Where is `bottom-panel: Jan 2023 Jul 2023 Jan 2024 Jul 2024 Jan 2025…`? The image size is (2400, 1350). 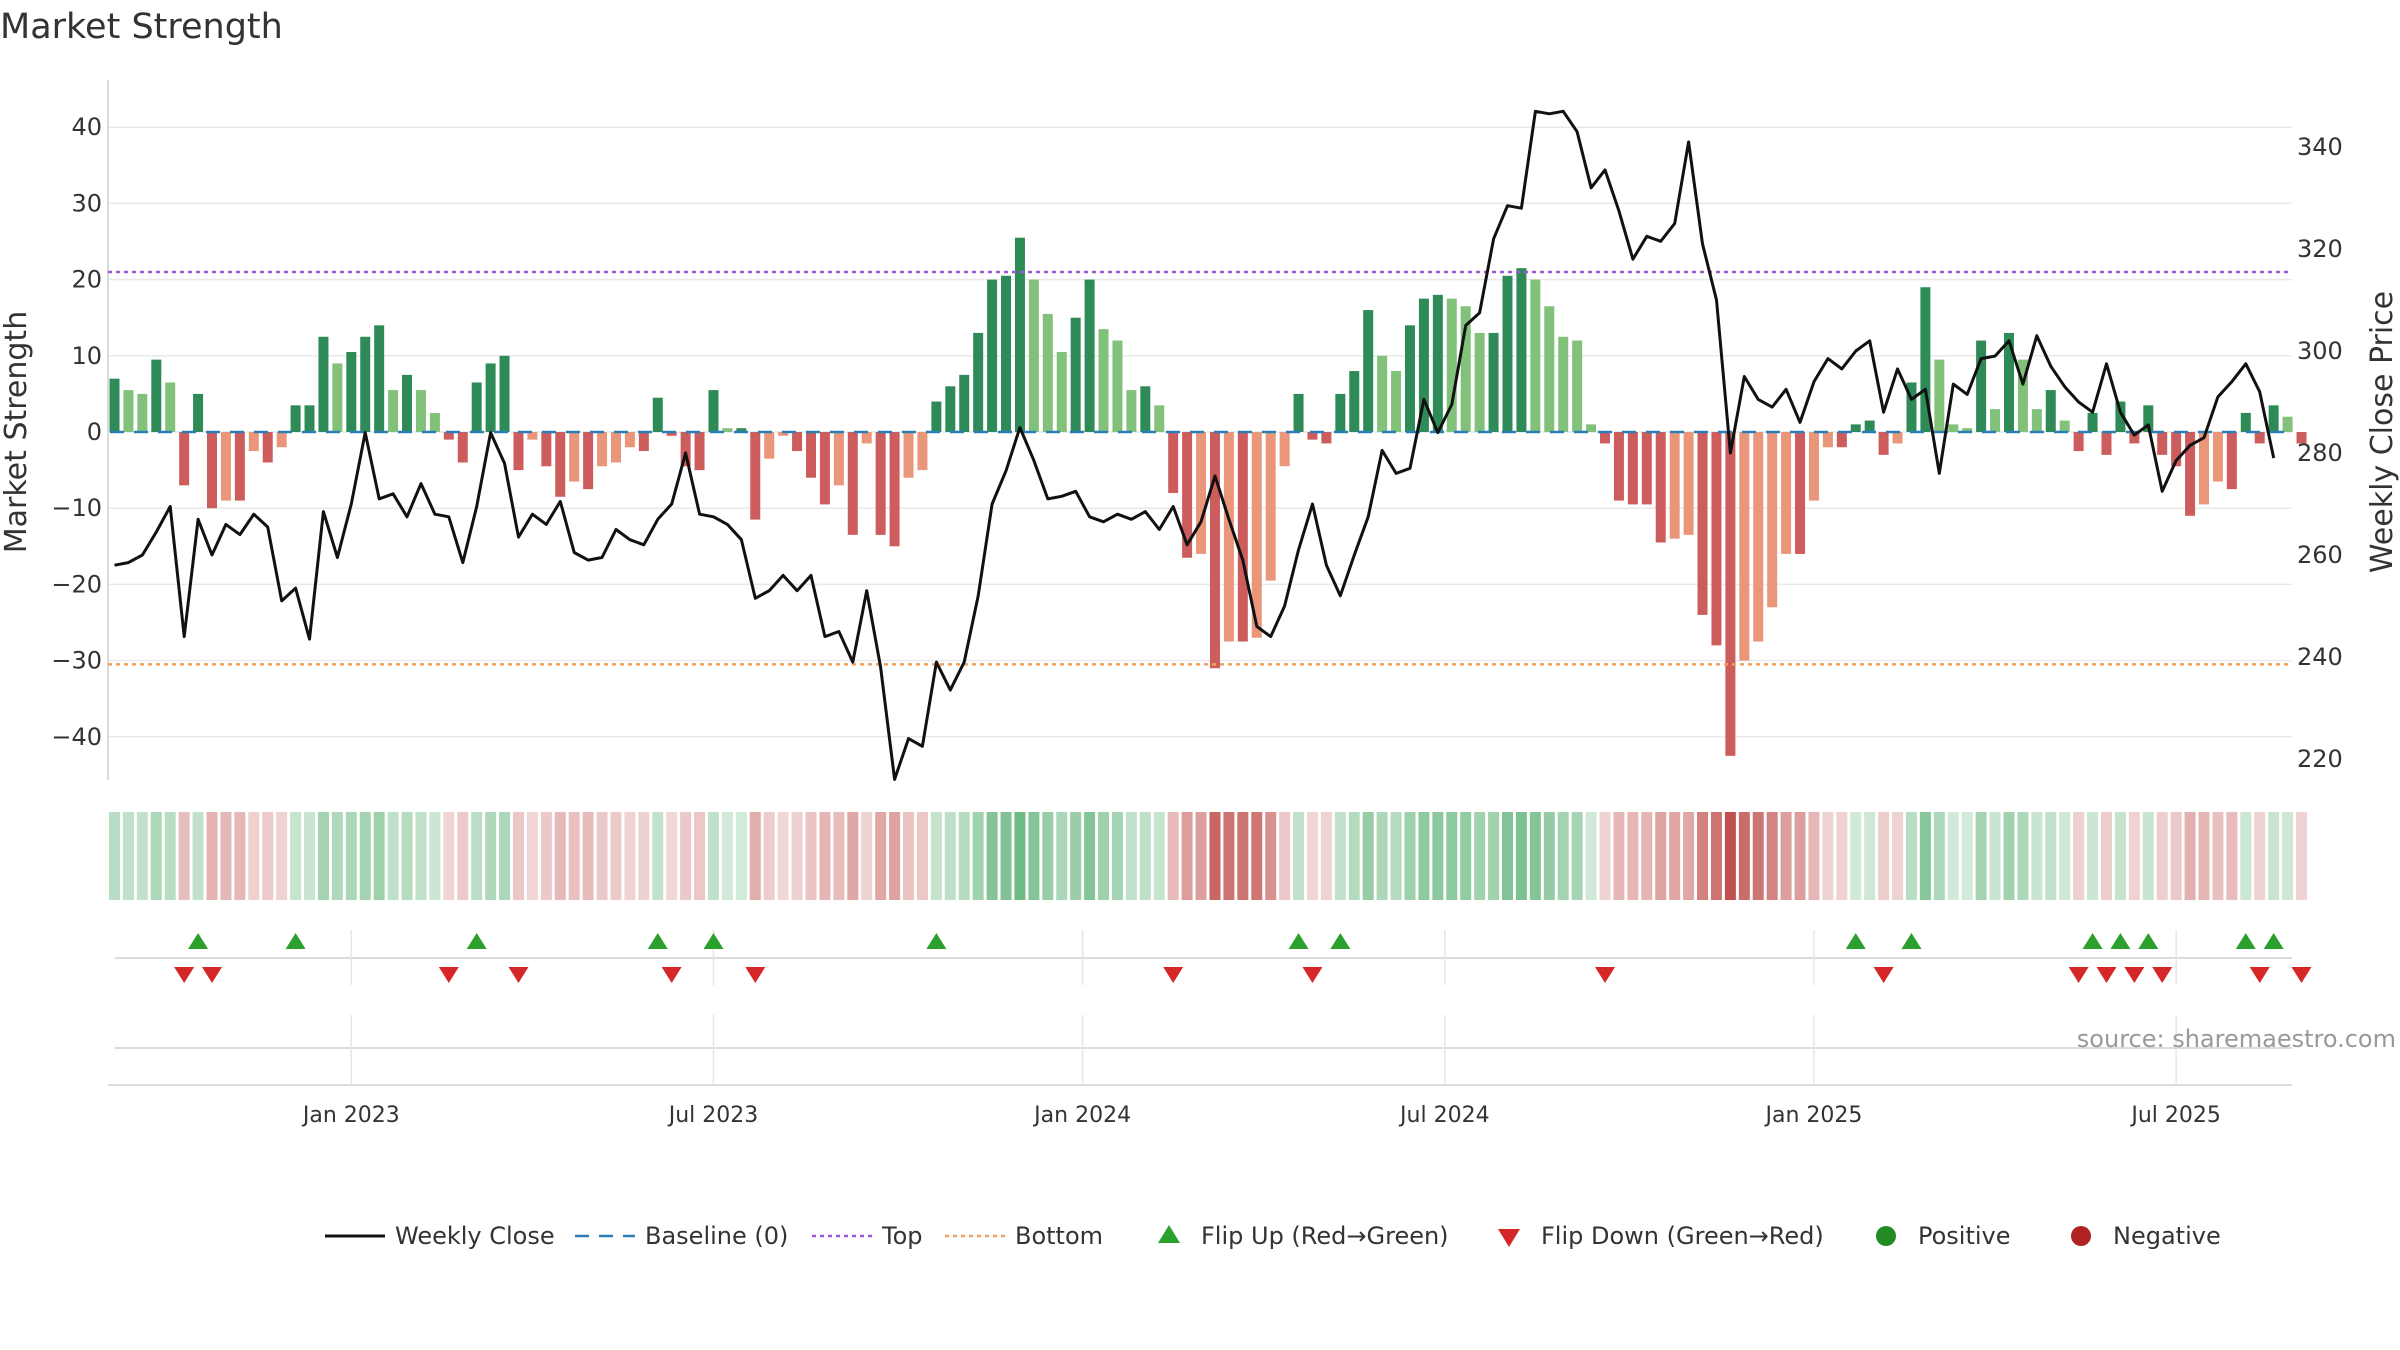 bottom-panel: Jan 2023 Jul 2023 Jan 2024 Jul 2024 Jan 2025… is located at coordinates (1252, 1071).